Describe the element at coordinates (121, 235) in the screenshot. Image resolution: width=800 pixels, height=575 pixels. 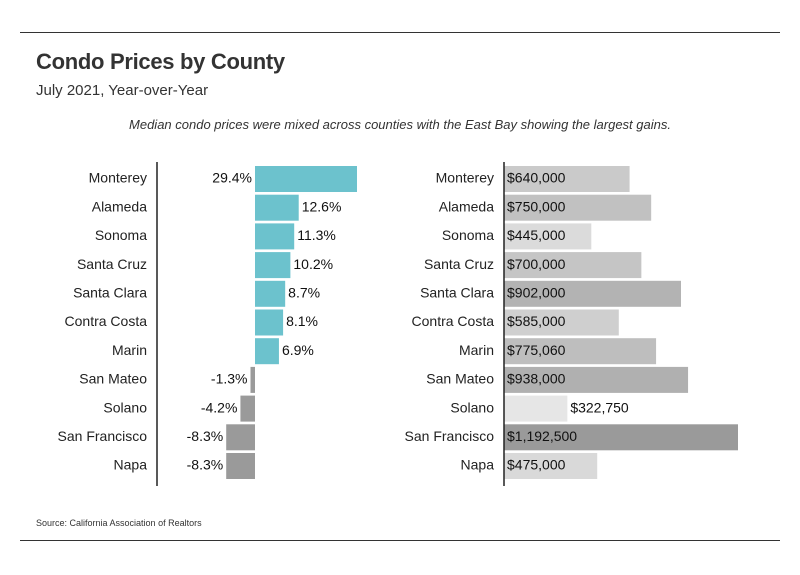
I see `pct-category-label: Sonoma` at that location.